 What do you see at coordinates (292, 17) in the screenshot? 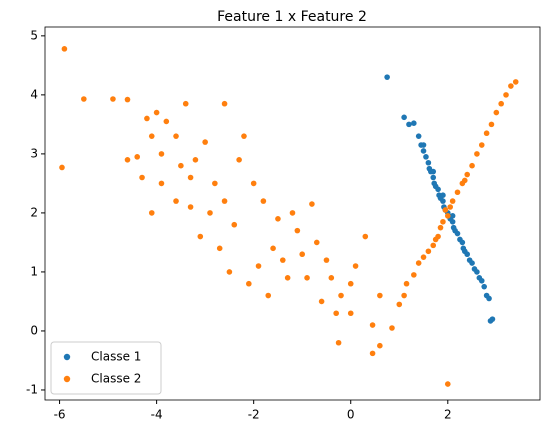
I see `chart-title: Feature 1 x Feature 2` at bounding box center [292, 17].